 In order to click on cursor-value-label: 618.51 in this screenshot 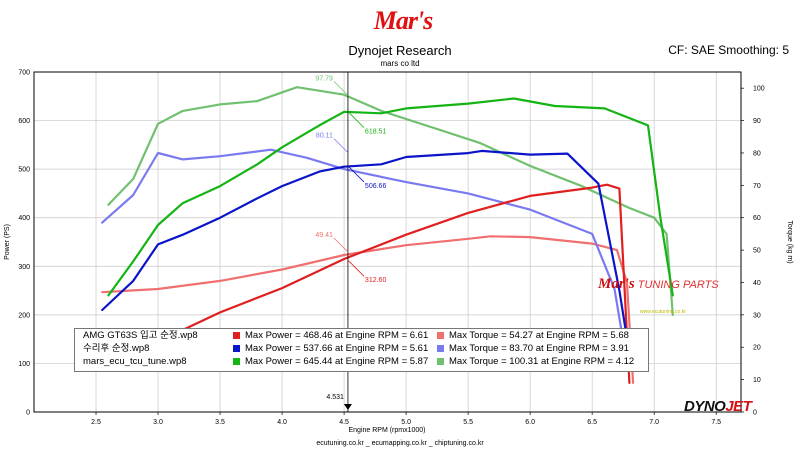, I will do `click(376, 132)`.